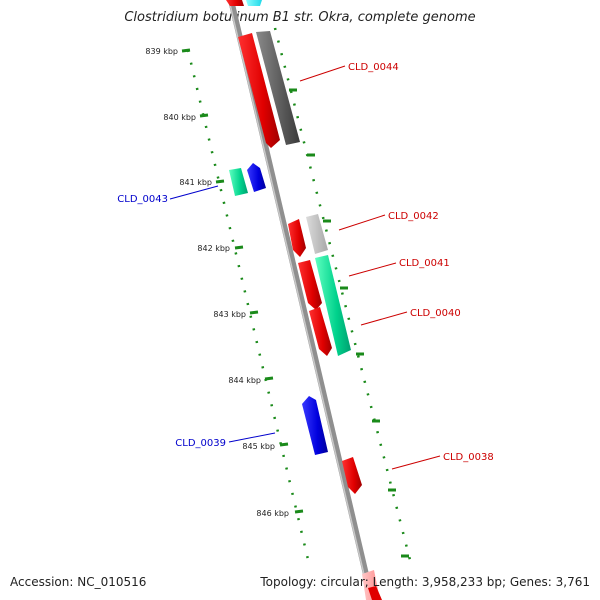 This screenshot has width=600, height=600. I want to click on gene-label-CLD_0043: CLD_0043, so click(142, 199).